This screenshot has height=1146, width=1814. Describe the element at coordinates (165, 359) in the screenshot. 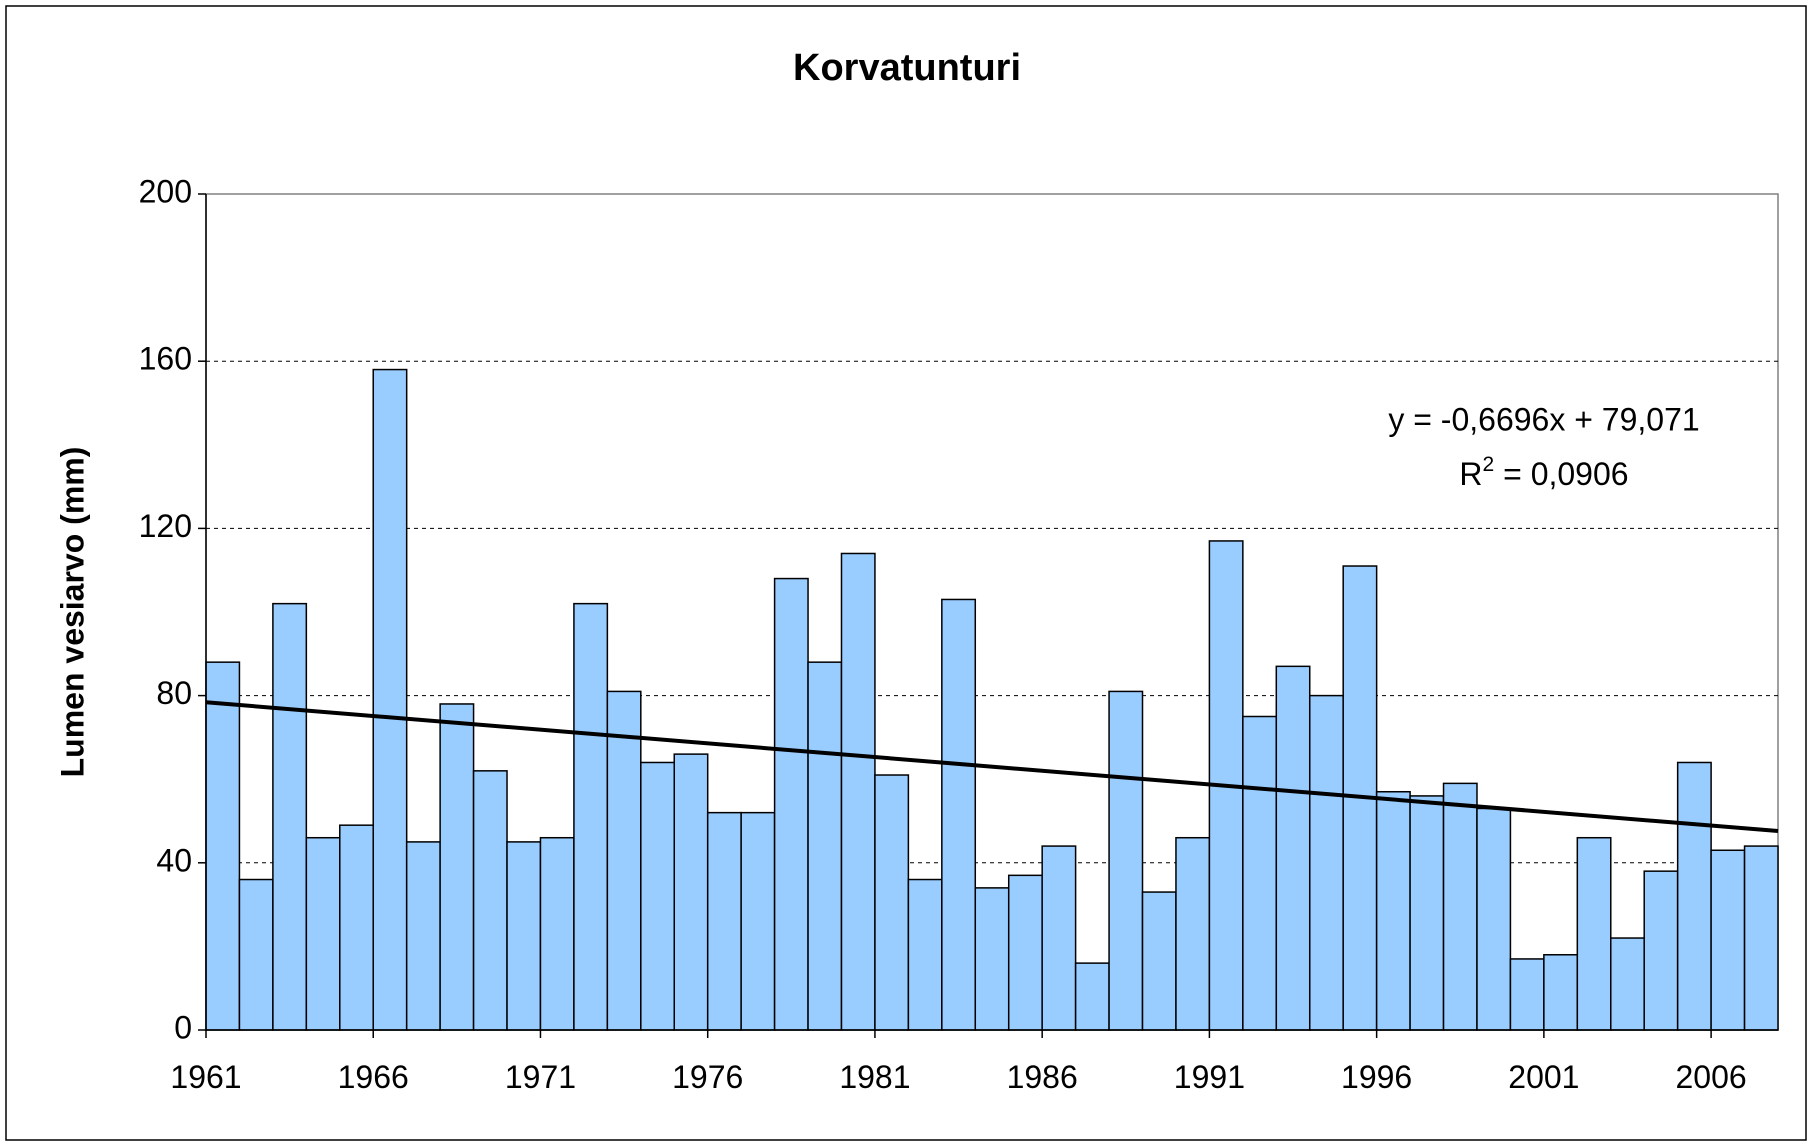

I see `y-tick-label: 160` at that location.